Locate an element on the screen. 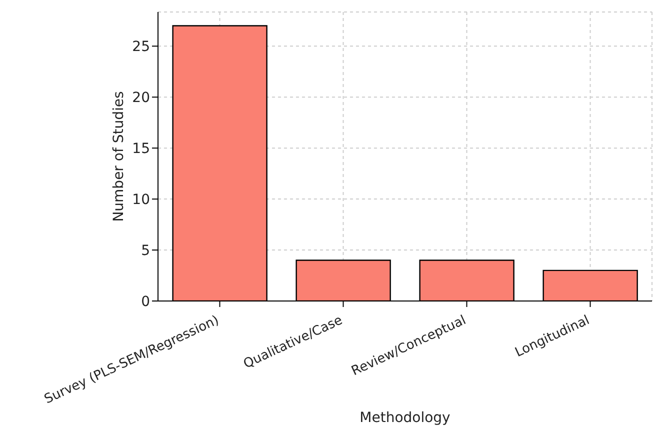 Image resolution: width=654 pixels, height=437 pixels. y-axis-title: Number of Studies is located at coordinates (118, 156).